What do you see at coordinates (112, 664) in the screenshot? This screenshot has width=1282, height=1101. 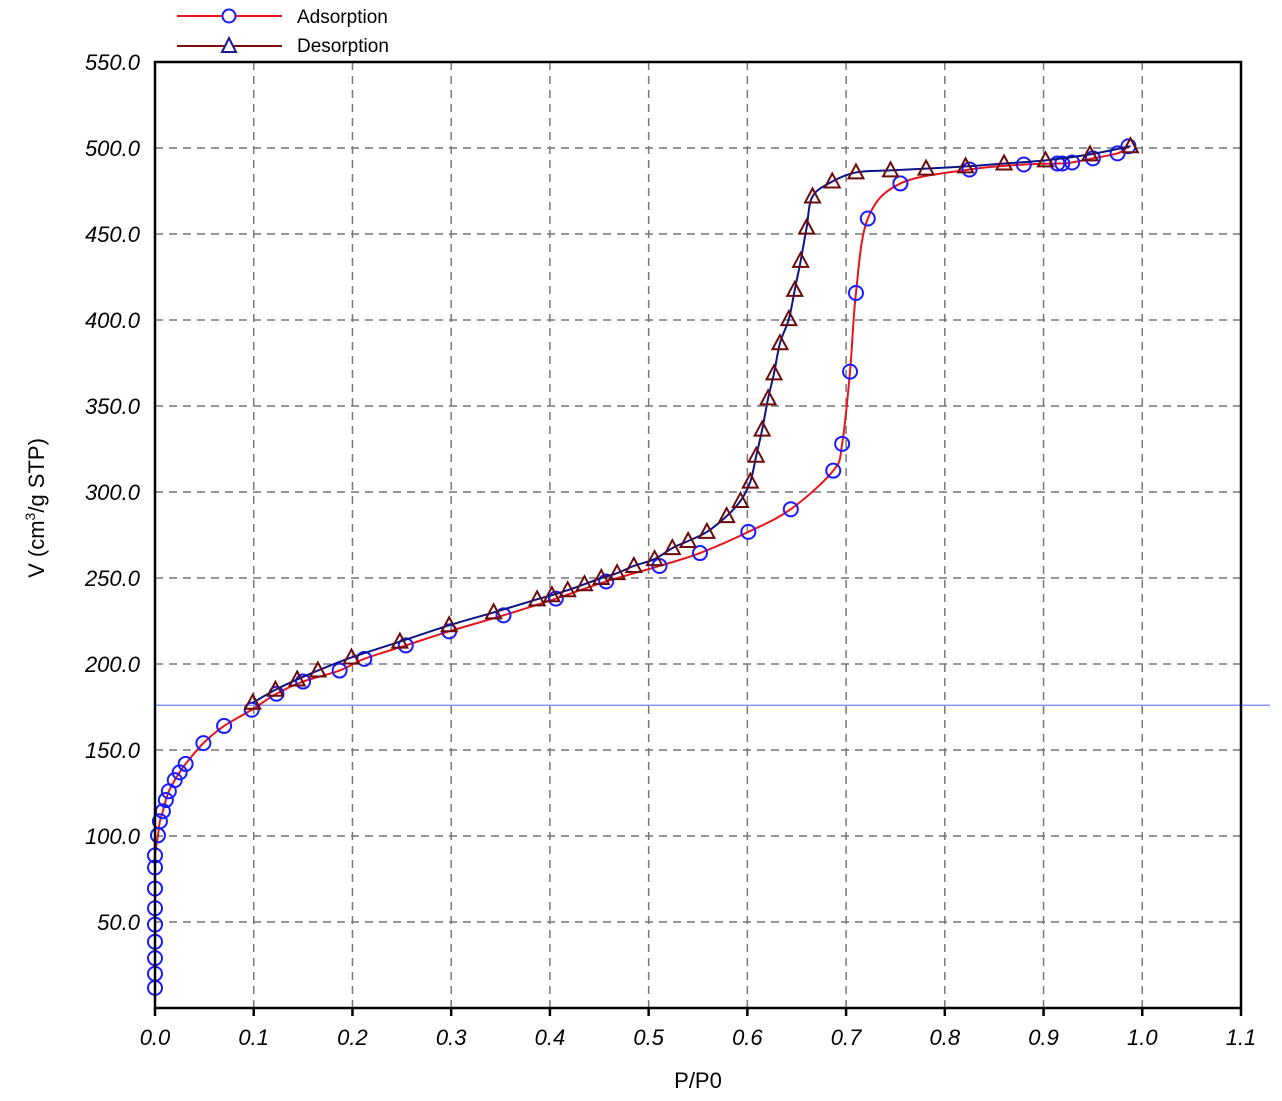 I see `y-tick-label: 200.0` at bounding box center [112, 664].